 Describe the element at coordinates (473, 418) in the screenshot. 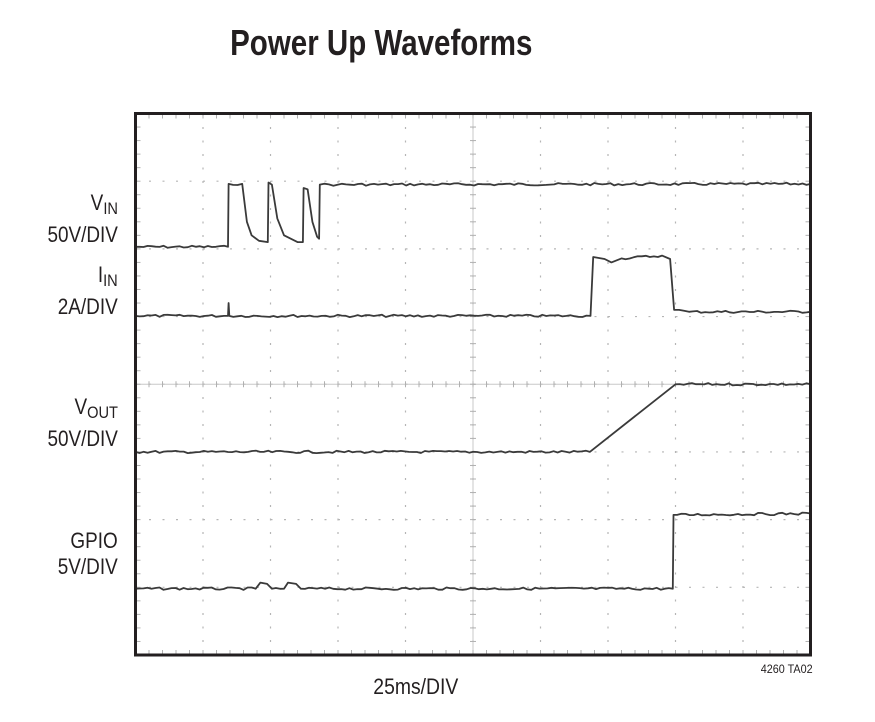

I see `trace-vout` at that location.